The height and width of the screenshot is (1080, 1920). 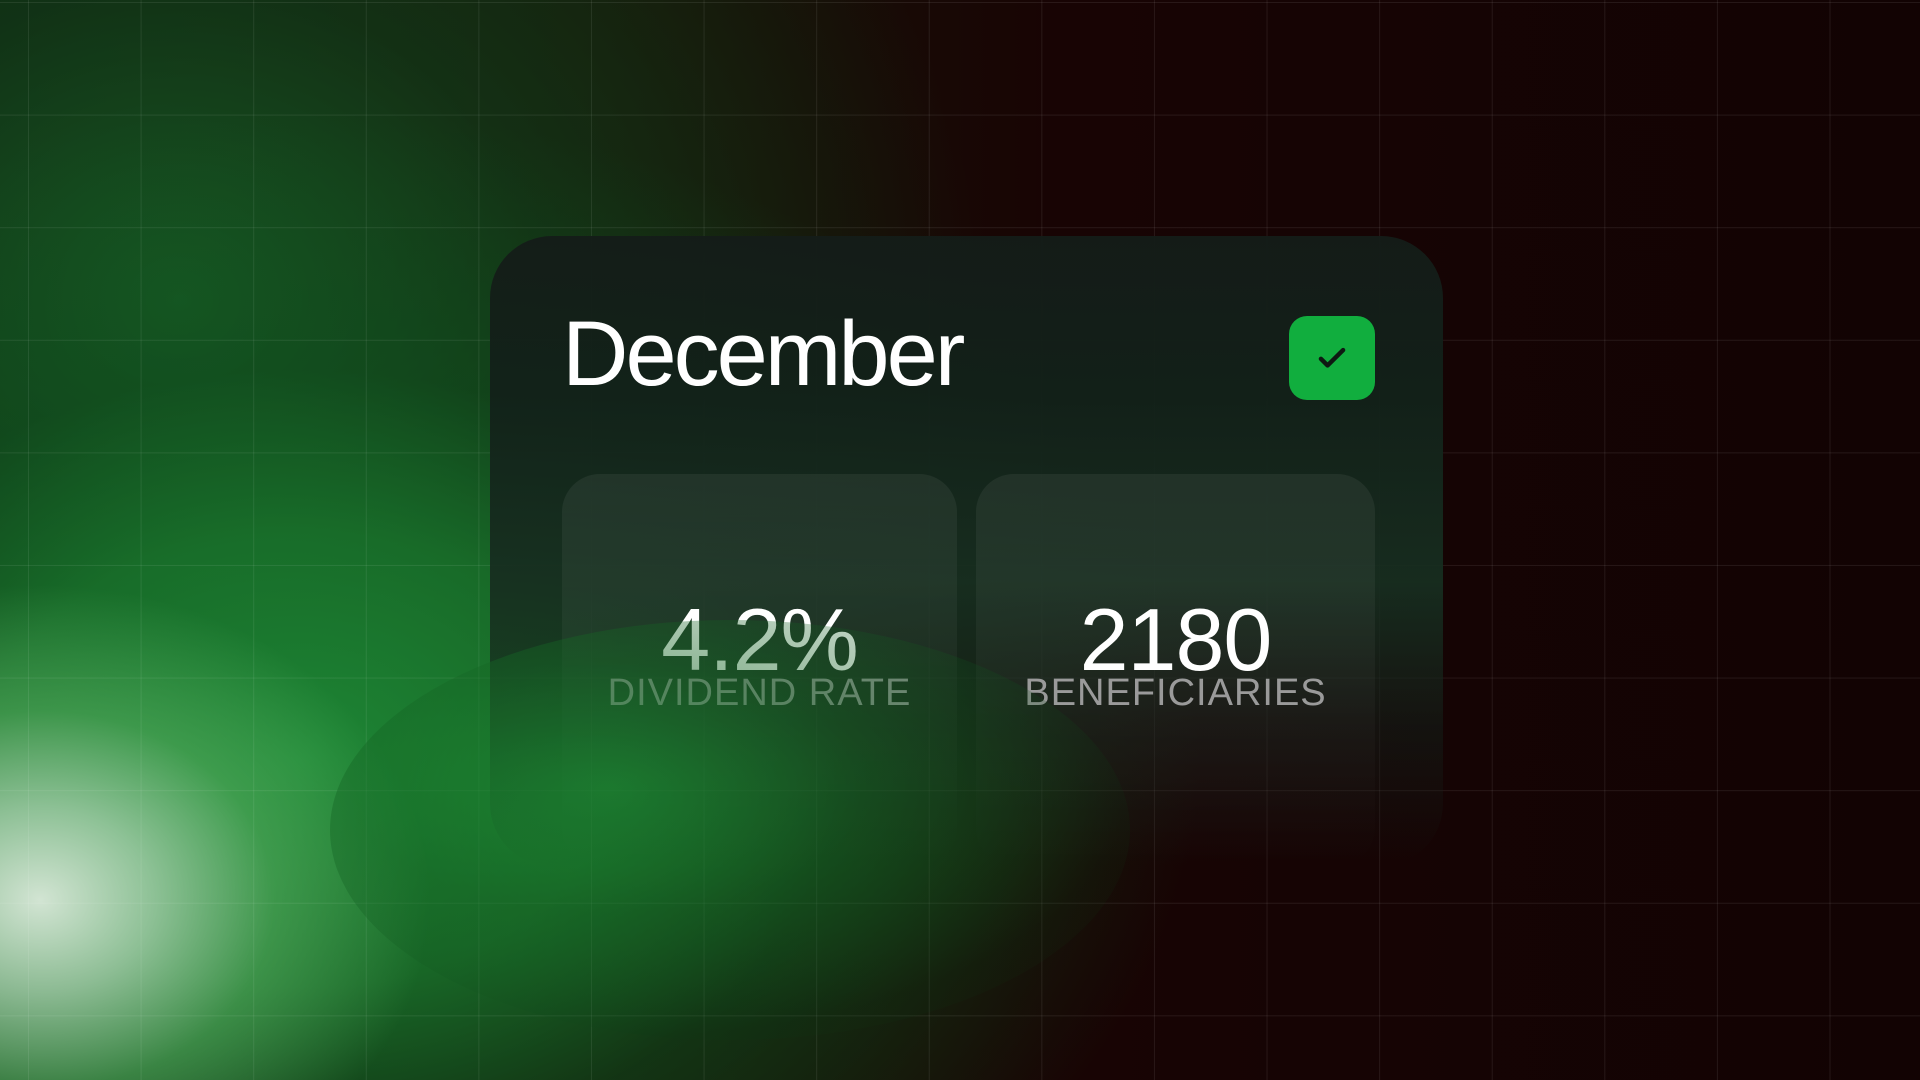 I want to click on completed-status-button, so click(x=1332, y=358).